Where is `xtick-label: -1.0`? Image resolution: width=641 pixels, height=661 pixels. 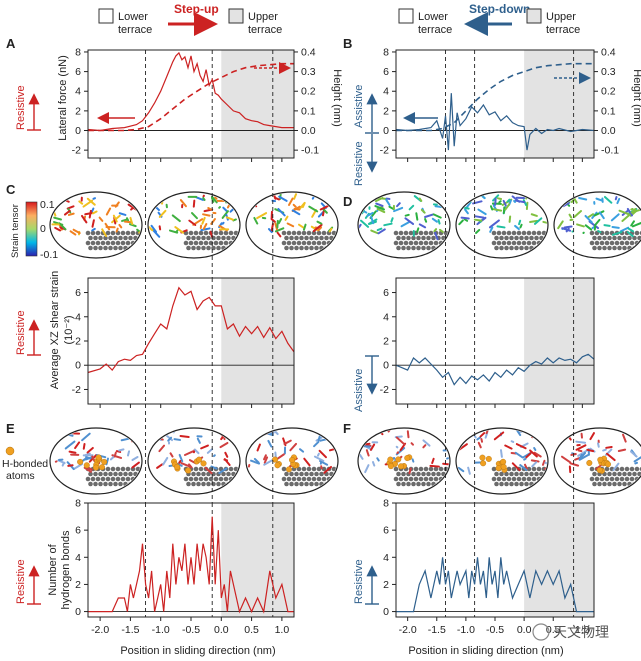 xtick-label: -1.0 is located at coordinates (466, 630).